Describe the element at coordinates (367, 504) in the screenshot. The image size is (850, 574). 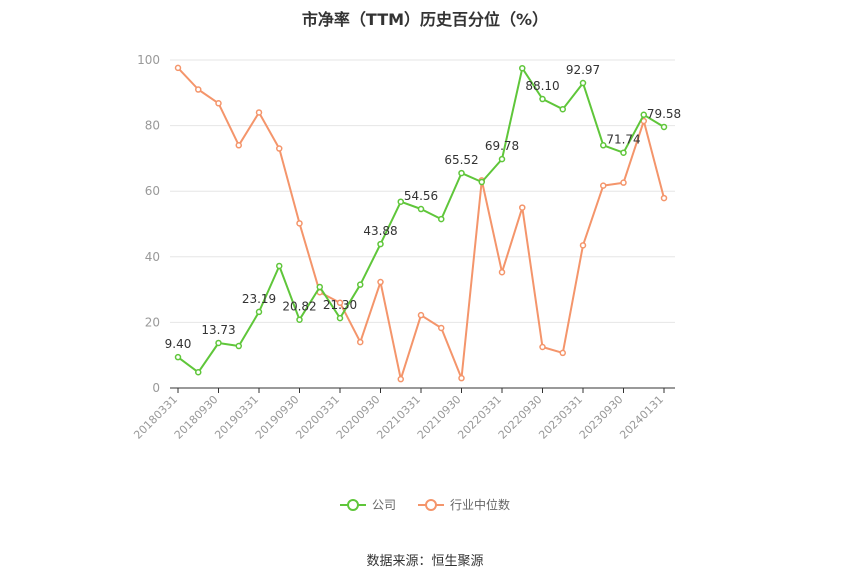
I see `legend-item-company: 公司` at that location.